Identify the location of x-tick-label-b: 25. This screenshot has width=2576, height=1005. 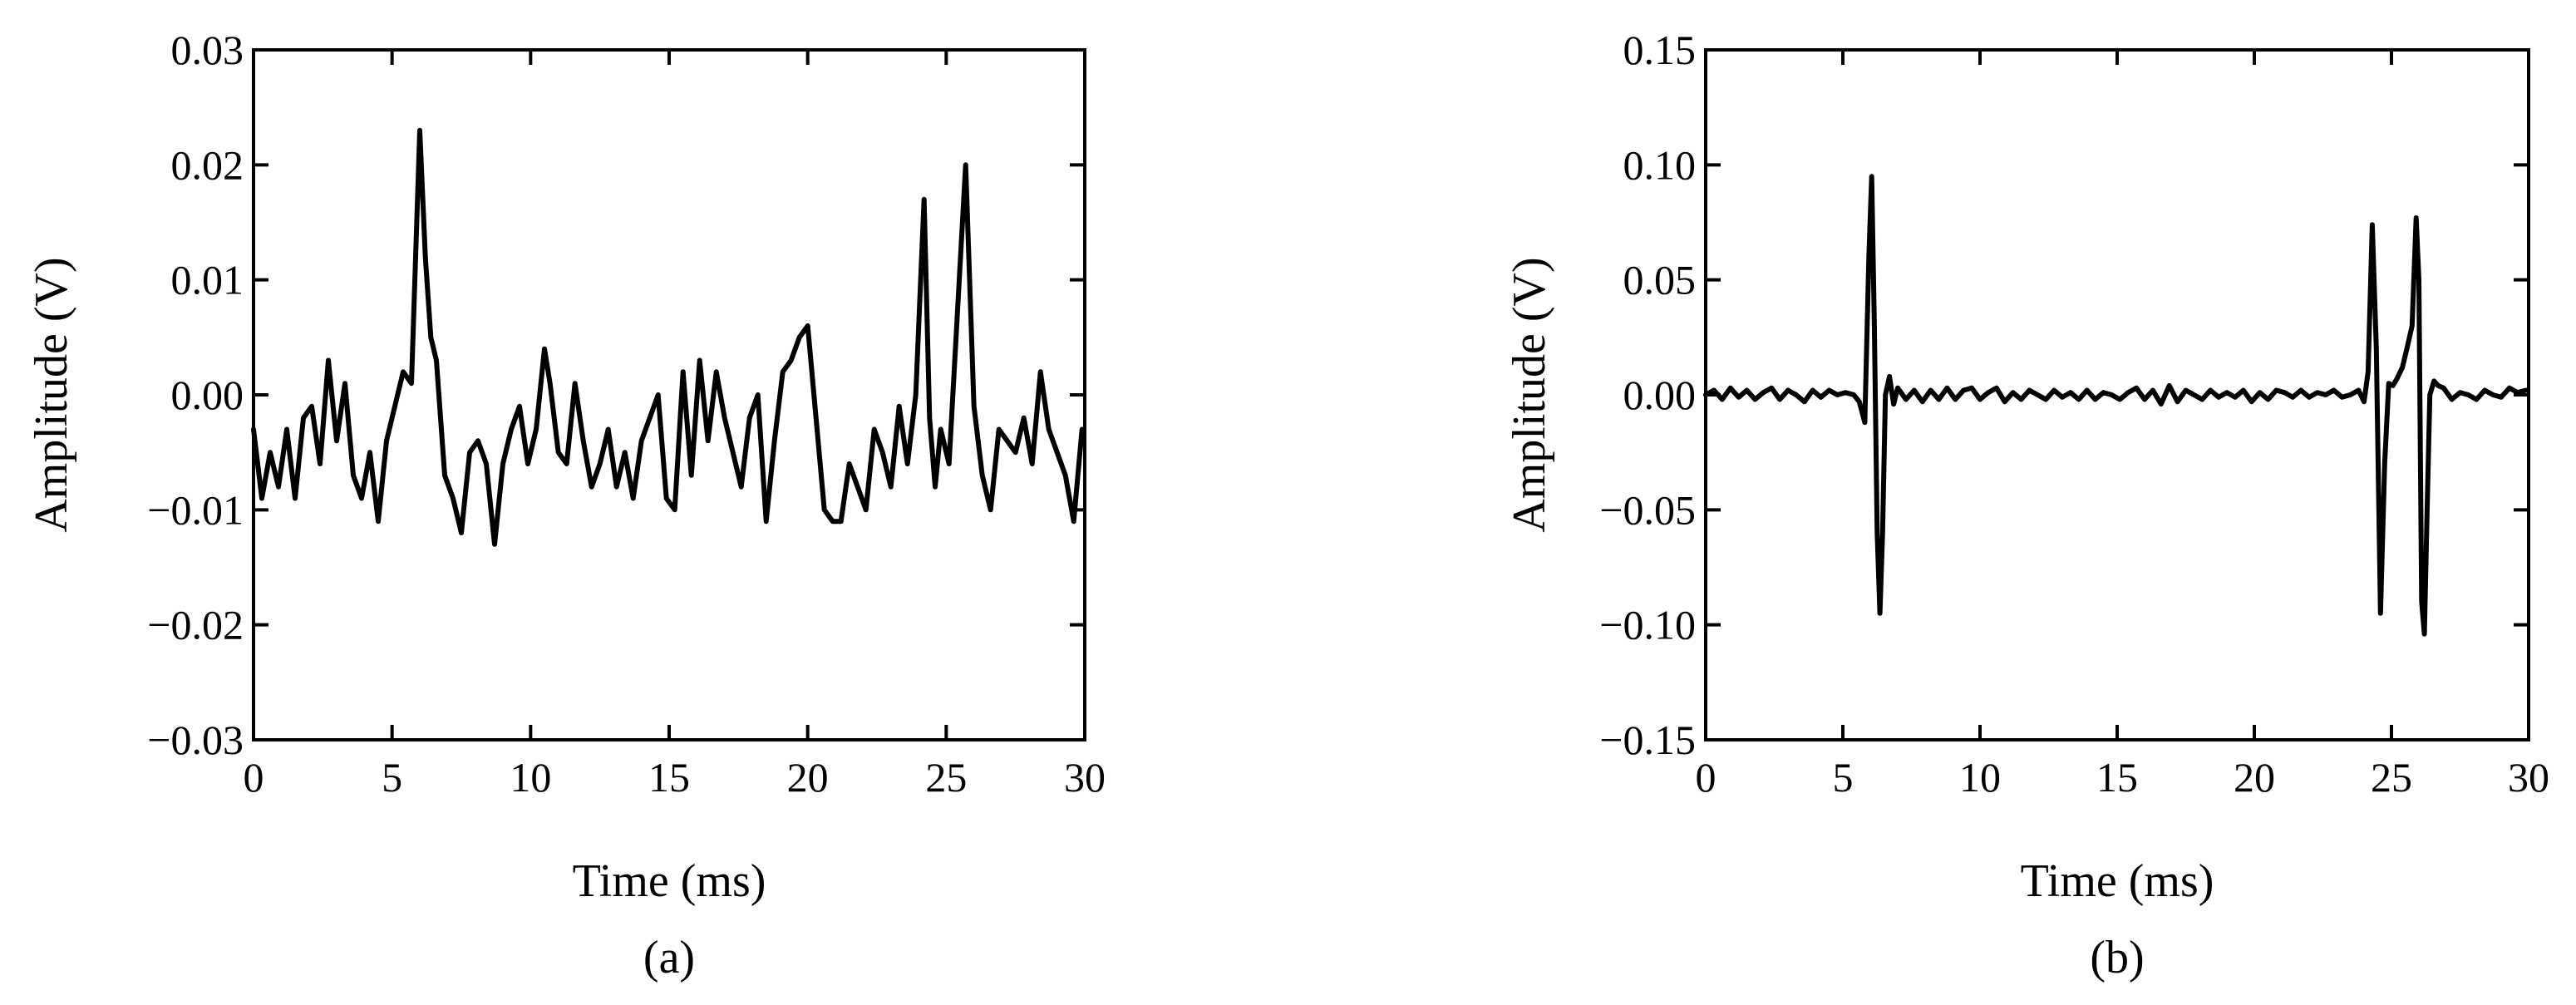
(2391, 777).